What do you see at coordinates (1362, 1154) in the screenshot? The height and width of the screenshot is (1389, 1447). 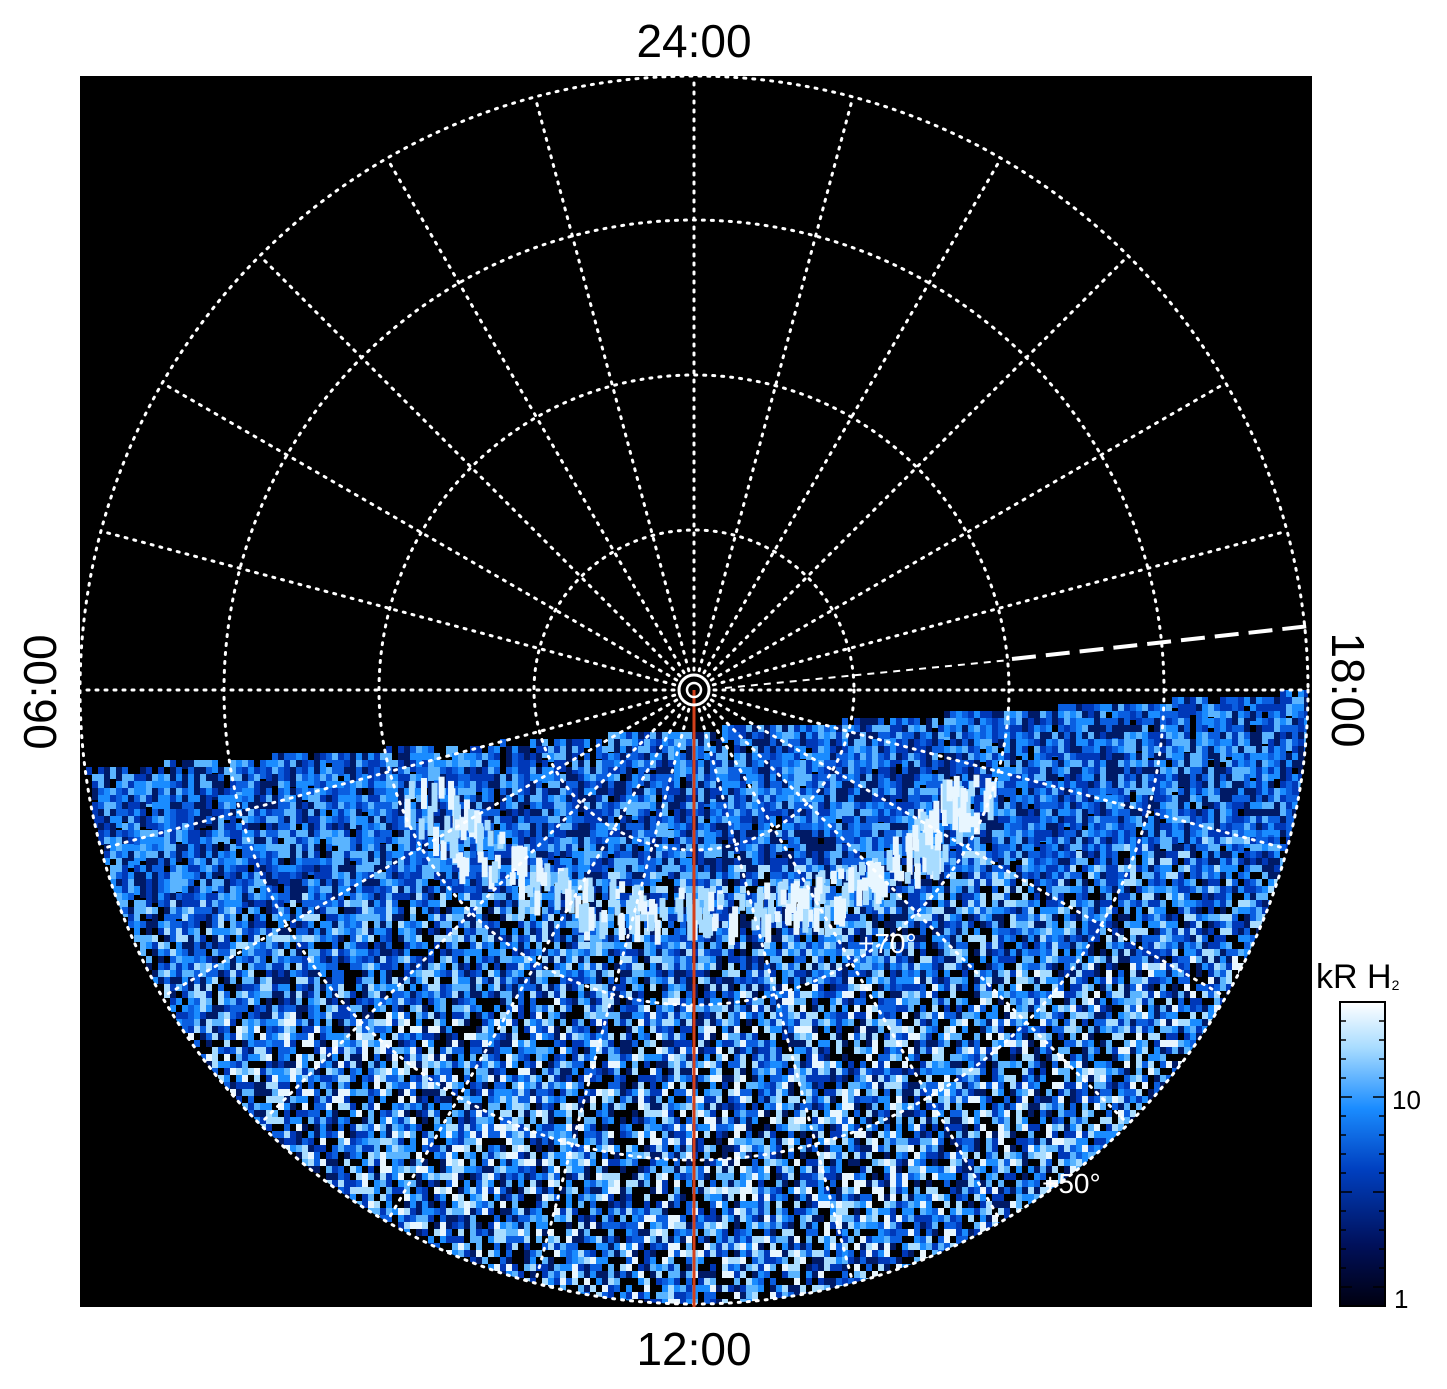 I see `colorbar` at bounding box center [1362, 1154].